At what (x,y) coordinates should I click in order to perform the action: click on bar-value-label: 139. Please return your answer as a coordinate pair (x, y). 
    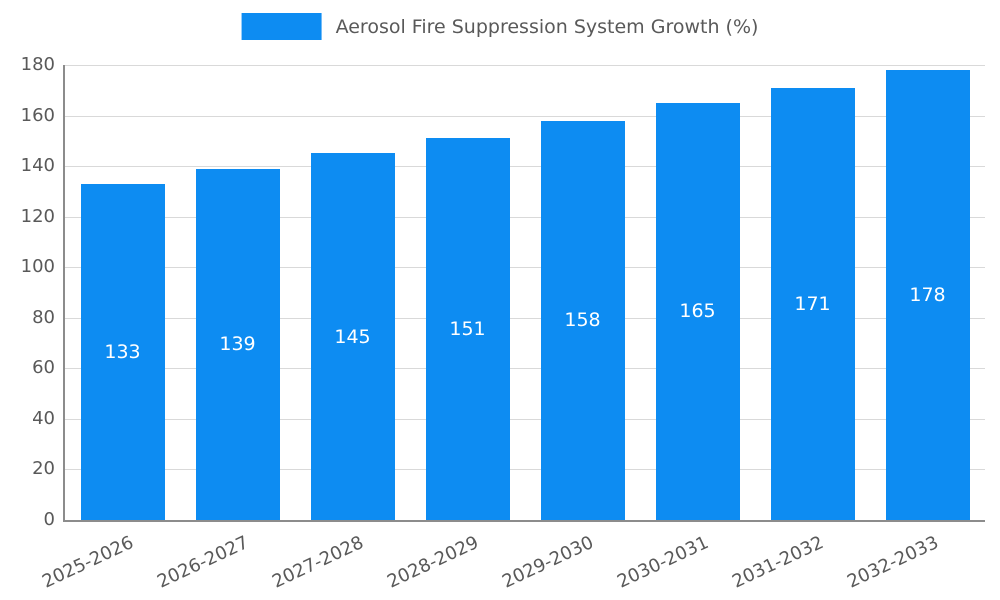
    Looking at the image, I should click on (237, 344).